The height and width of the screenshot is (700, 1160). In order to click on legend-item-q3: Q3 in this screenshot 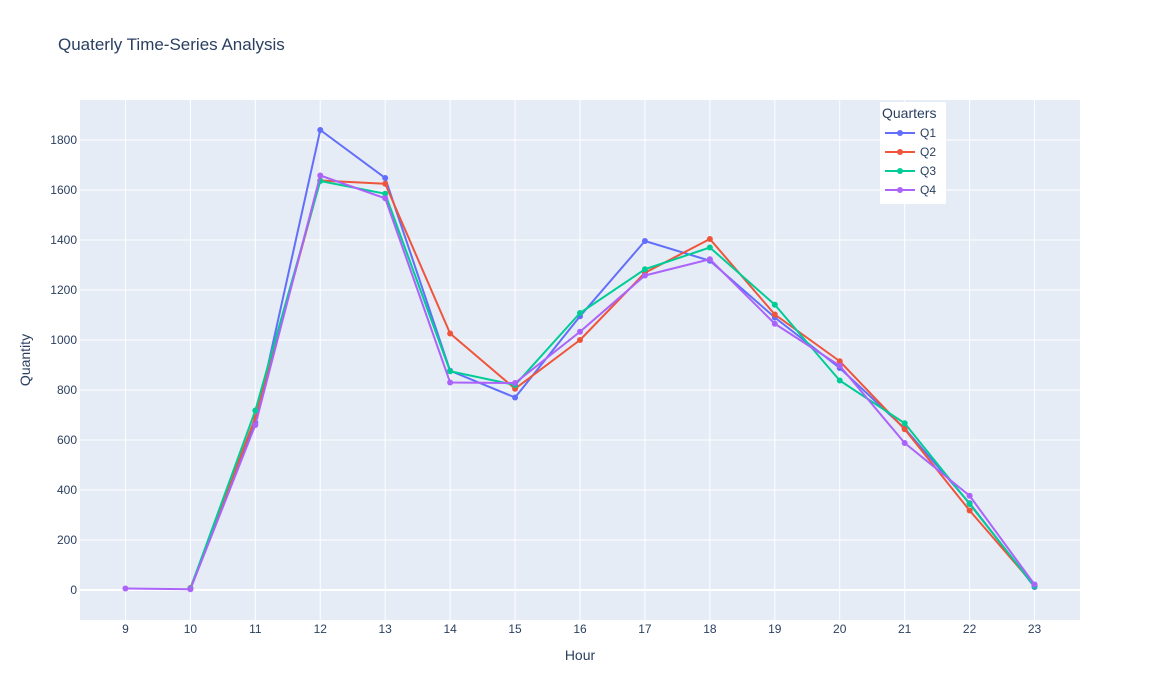, I will do `click(910, 171)`.